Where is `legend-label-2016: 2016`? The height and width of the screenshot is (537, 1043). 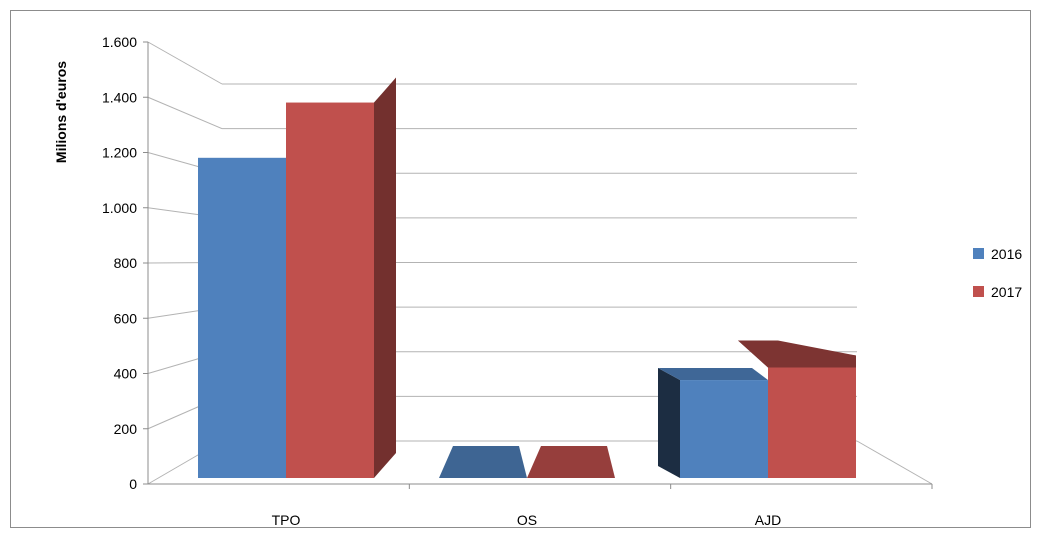 legend-label-2016: 2016 is located at coordinates (1006, 254).